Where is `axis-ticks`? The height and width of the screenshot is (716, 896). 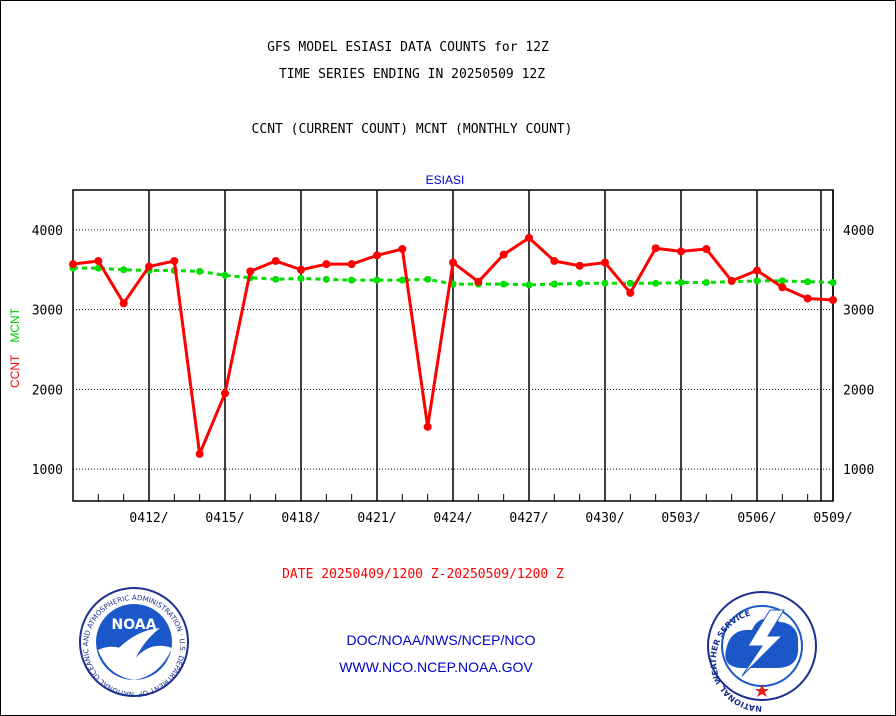 axis-ticks is located at coordinates (453, 497).